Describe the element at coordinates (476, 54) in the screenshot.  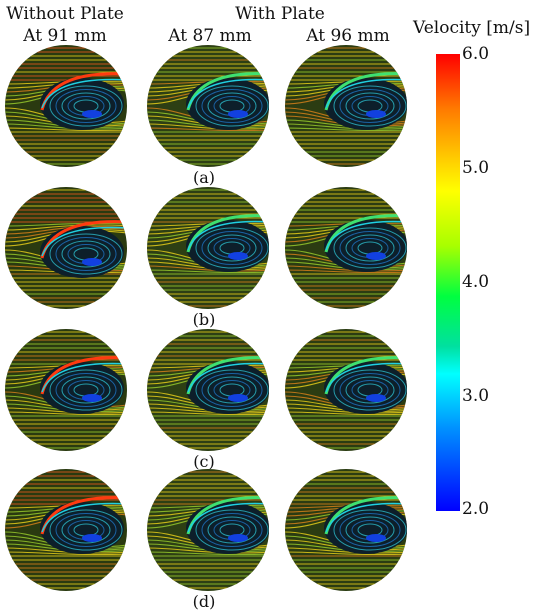
I see `colorbar-tick-6: 6.0` at that location.